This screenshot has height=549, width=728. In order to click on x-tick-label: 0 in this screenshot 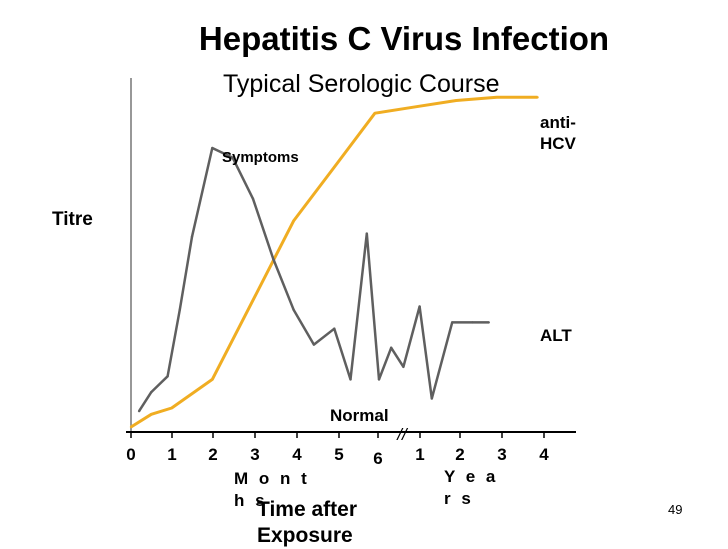, I will do `click(130, 454)`.